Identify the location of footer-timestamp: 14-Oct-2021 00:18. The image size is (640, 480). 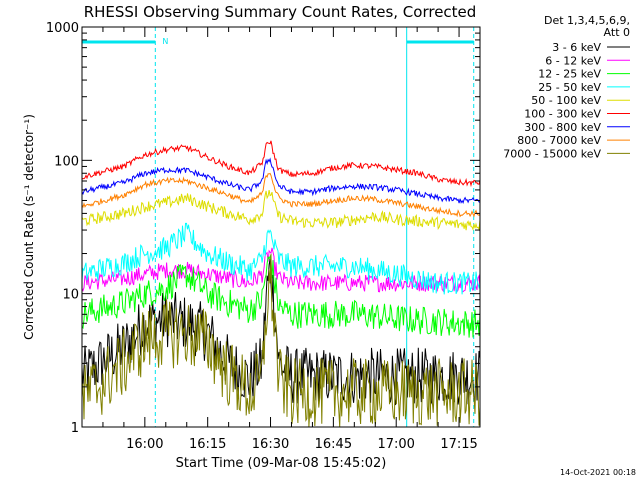
(598, 472).